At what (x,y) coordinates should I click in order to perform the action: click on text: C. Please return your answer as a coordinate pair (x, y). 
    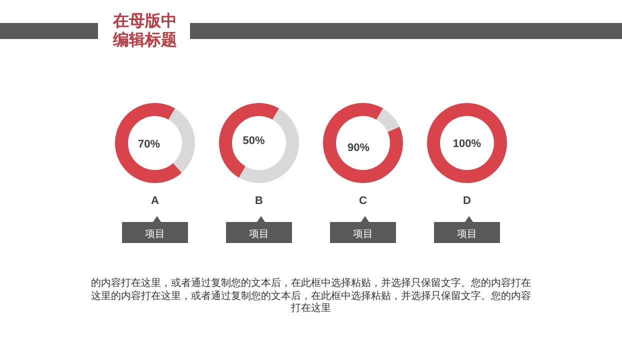
    Looking at the image, I should click on (363, 201).